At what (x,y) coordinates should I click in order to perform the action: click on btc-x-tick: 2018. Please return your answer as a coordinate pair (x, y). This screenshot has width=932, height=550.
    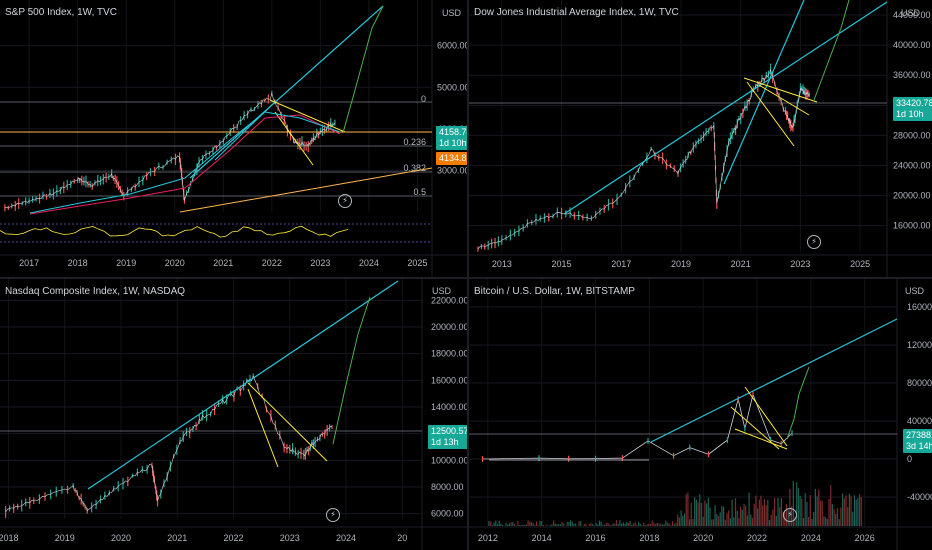
    Looking at the image, I should click on (649, 538).